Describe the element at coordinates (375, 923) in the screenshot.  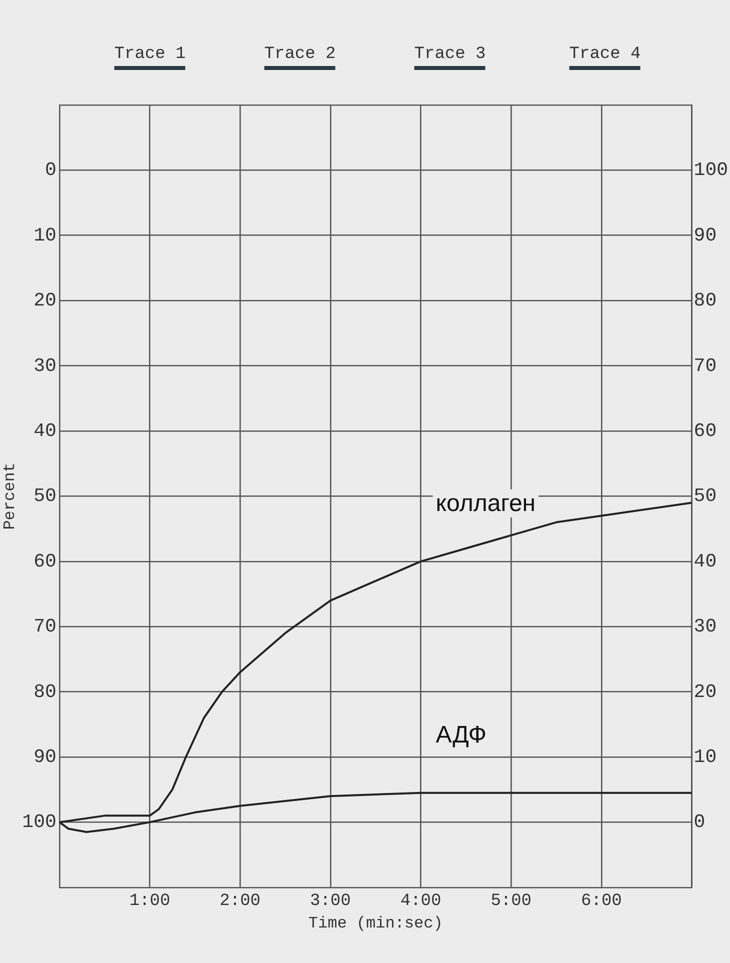
I see `x-axis-title: Time (min:sec)` at that location.